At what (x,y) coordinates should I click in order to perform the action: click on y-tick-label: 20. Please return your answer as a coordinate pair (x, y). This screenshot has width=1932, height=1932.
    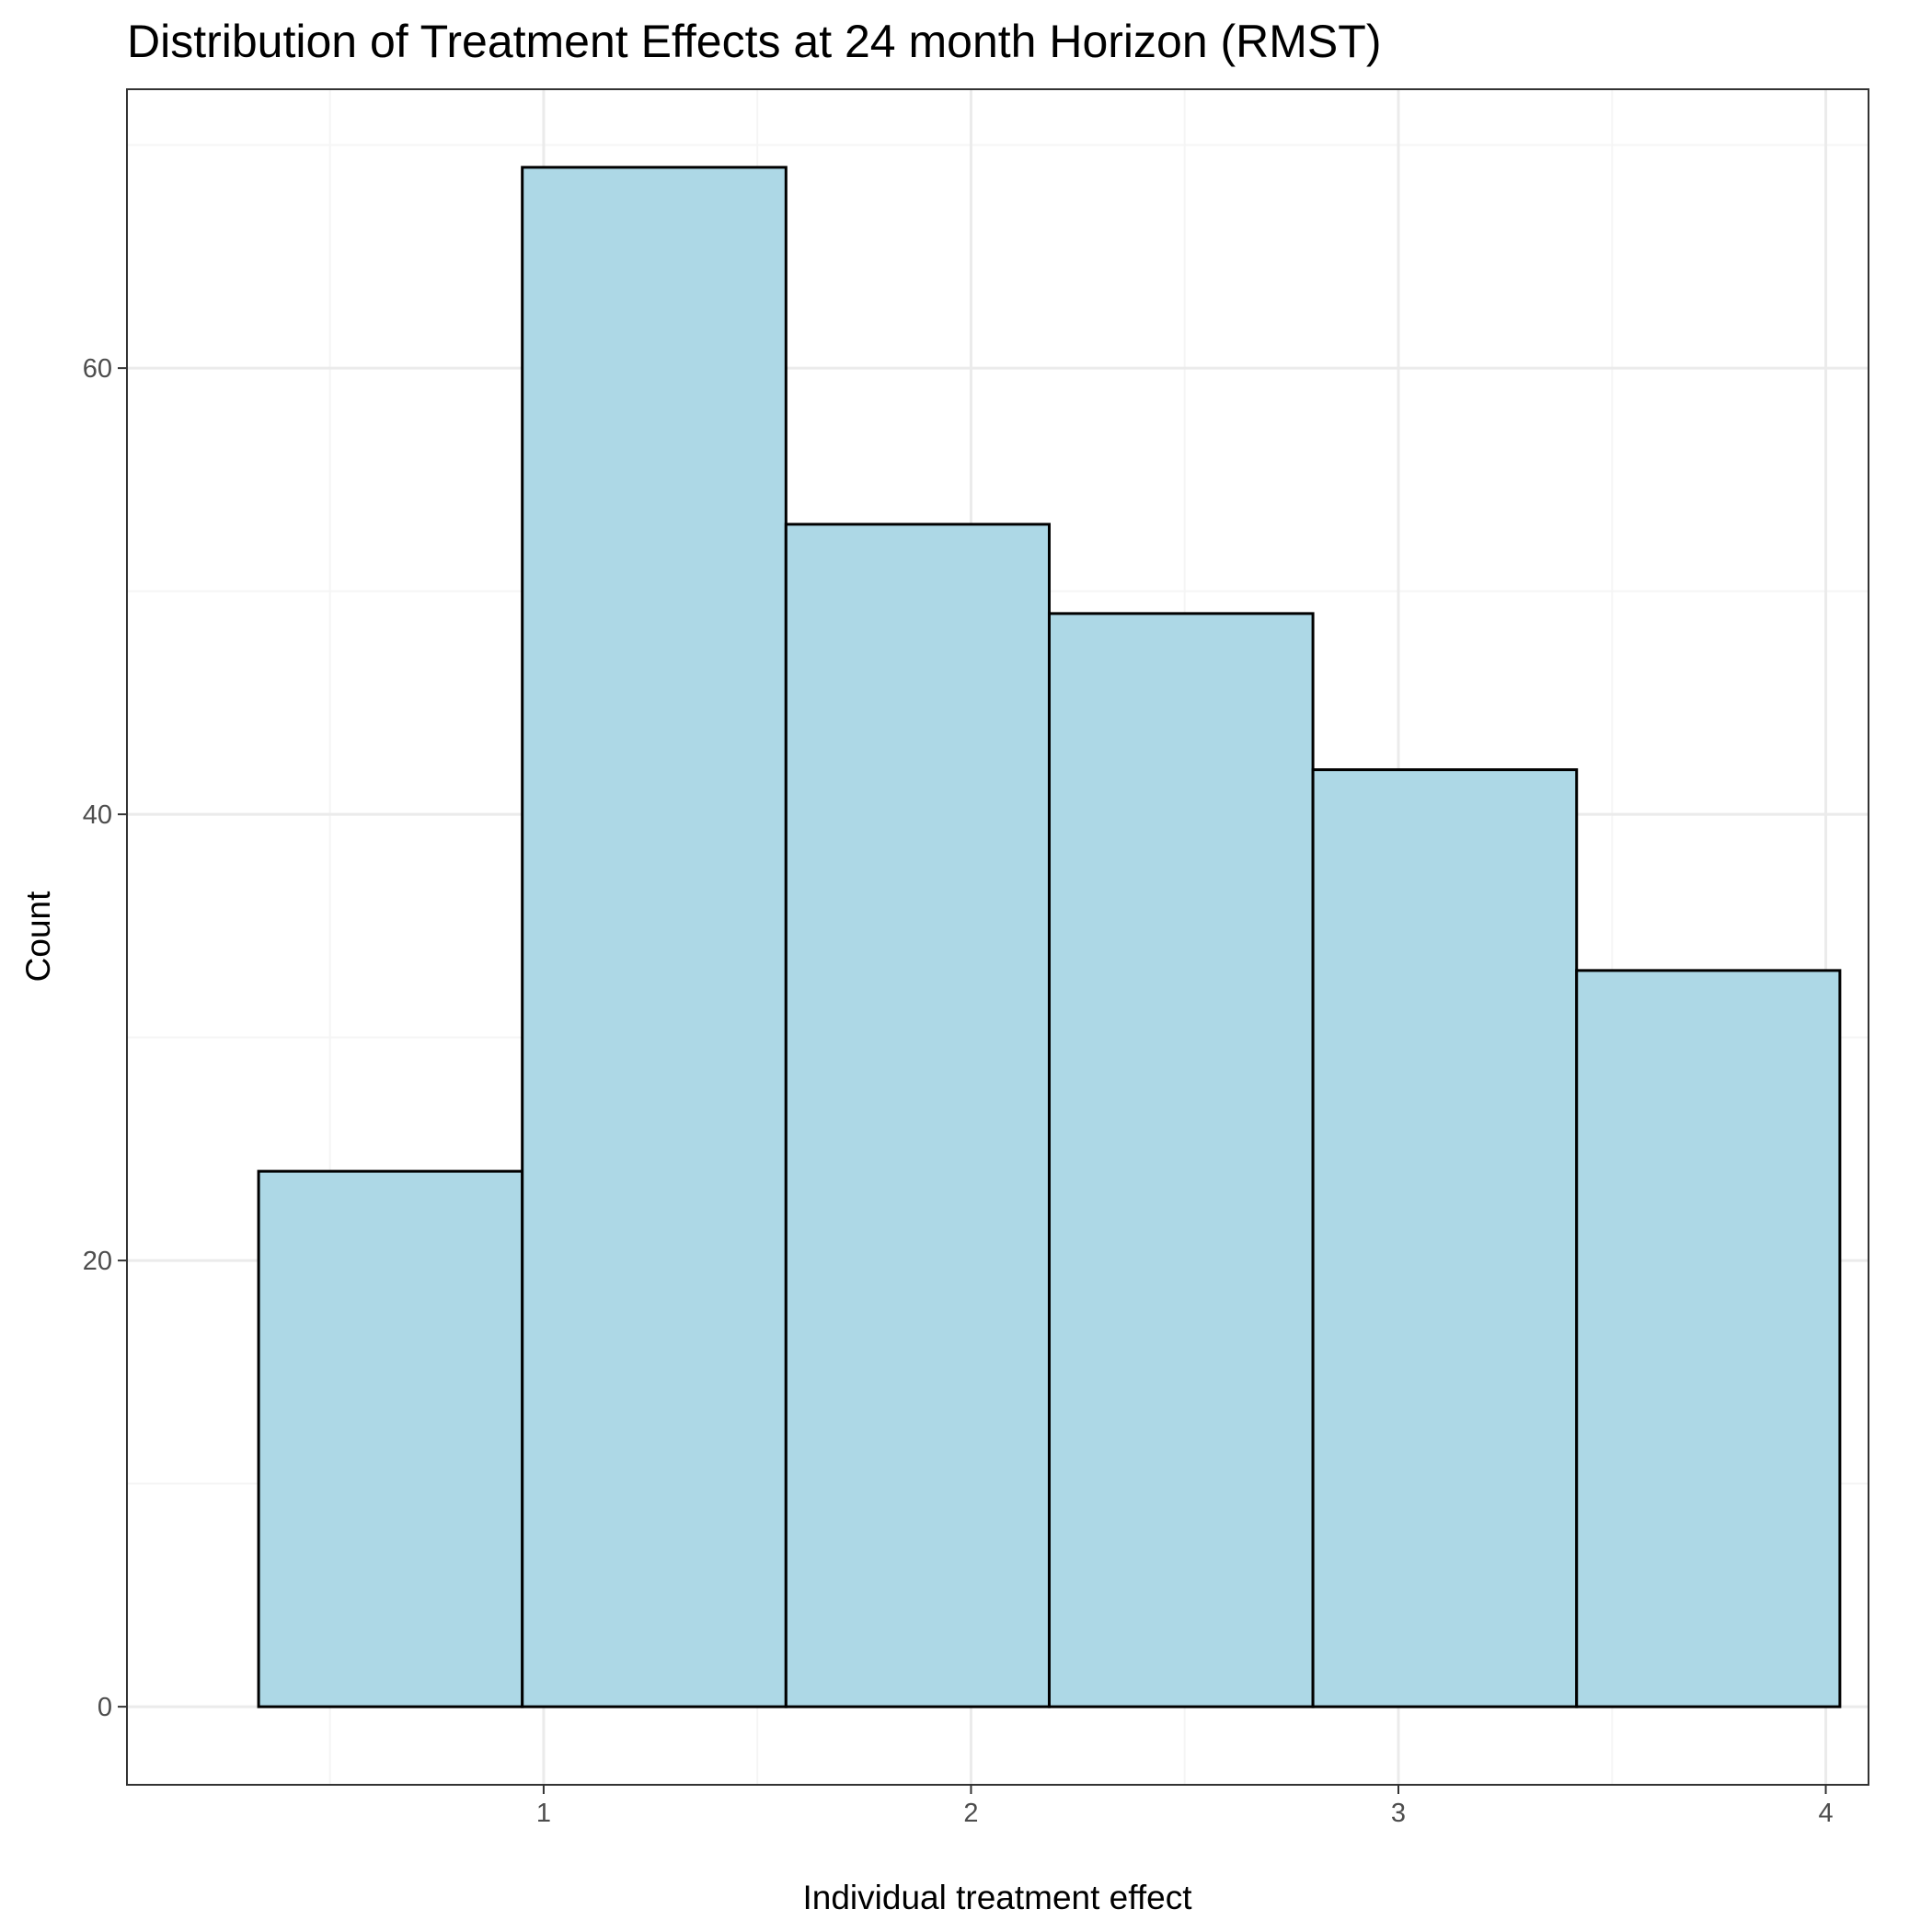
    Looking at the image, I should click on (97, 1261).